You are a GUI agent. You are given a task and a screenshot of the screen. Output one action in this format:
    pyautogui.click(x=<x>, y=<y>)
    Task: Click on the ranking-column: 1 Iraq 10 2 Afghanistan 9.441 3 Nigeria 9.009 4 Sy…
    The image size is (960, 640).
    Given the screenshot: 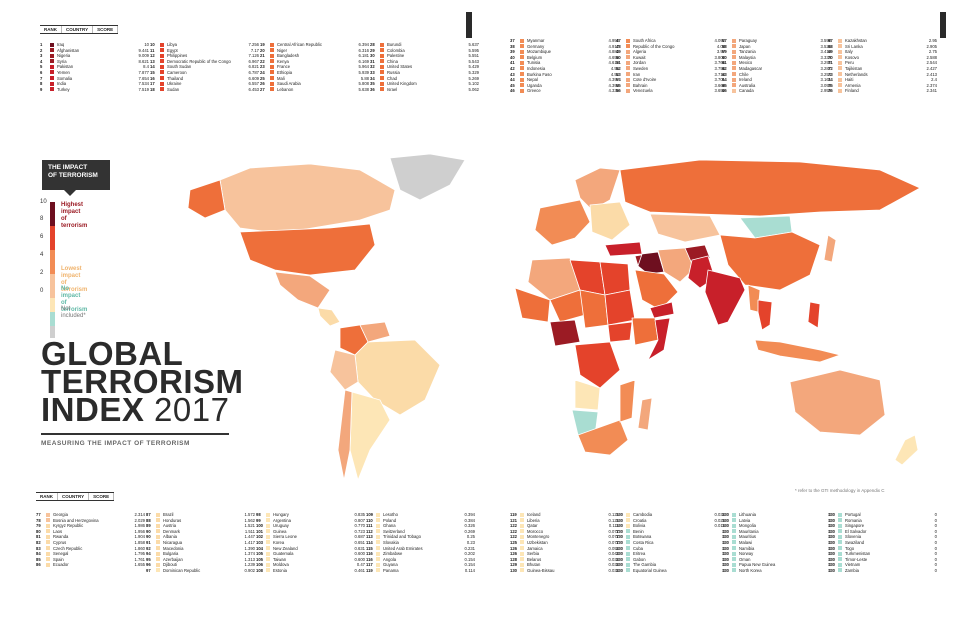 What is the action you would take?
    pyautogui.click(x=96, y=67)
    